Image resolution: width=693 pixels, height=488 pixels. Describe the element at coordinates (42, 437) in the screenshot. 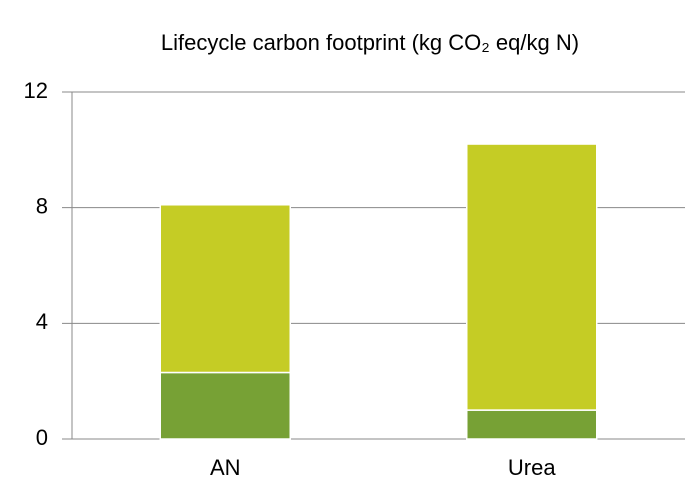

I see `y-tick-label: 0` at that location.